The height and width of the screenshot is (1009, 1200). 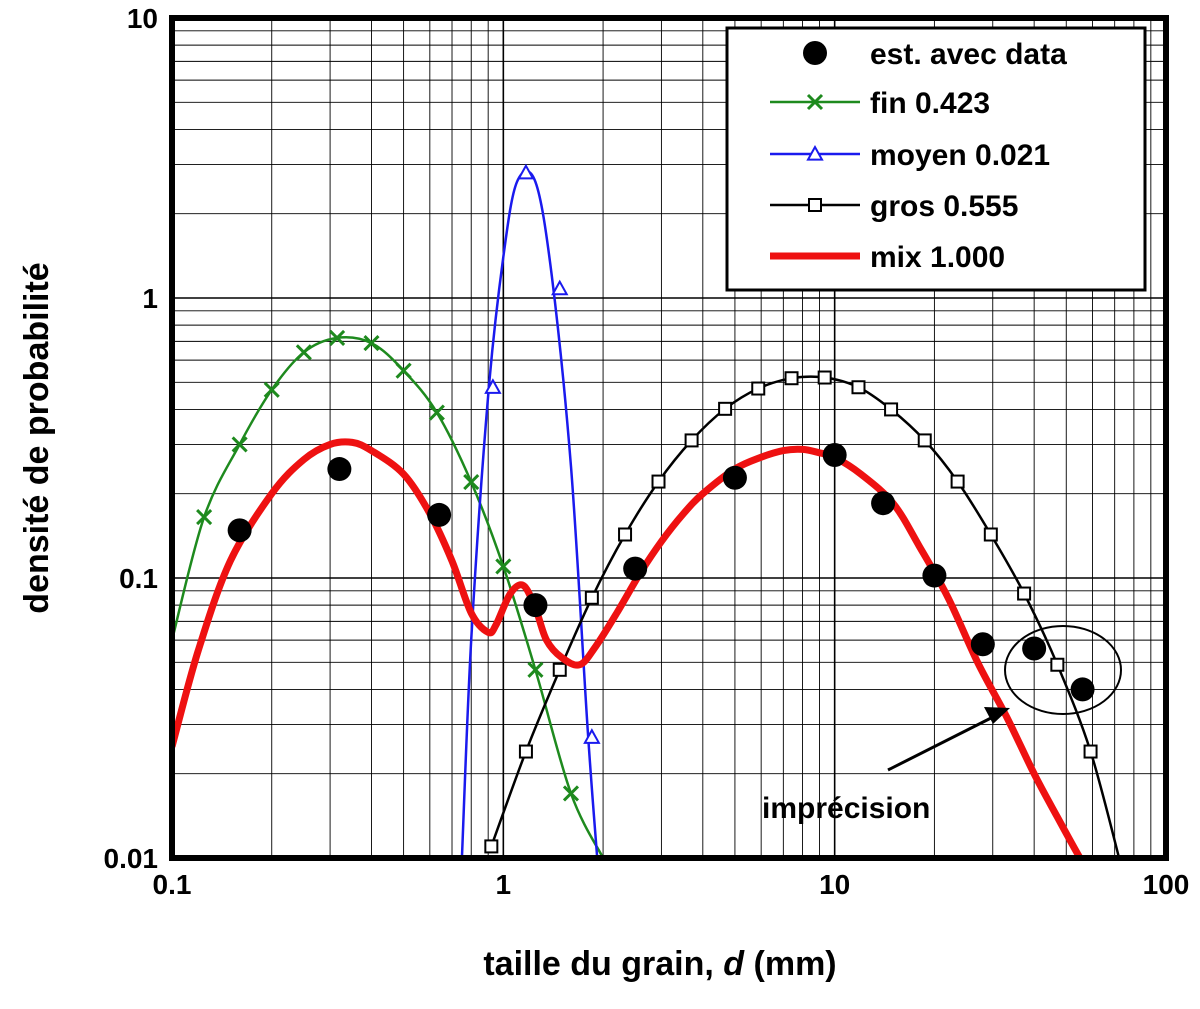 I want to click on y-tick-label: 0.01, so click(x=131, y=858).